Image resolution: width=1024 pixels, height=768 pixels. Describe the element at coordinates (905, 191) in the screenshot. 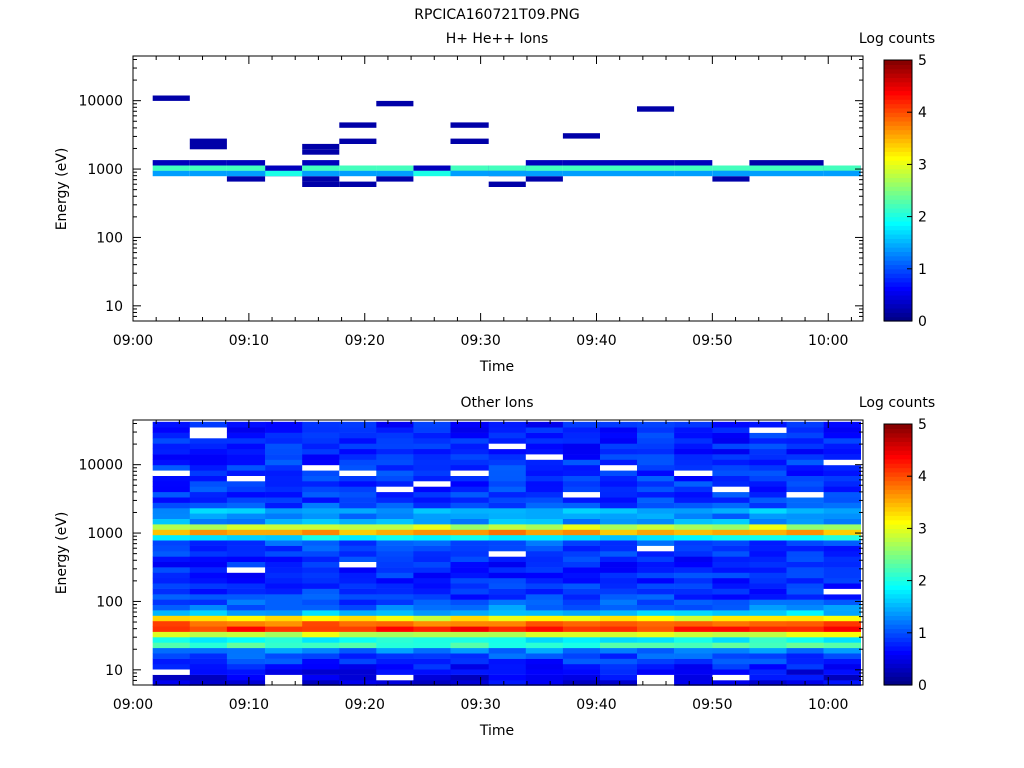

I see `colorbar: 0 1 2 3 4 5` at that location.